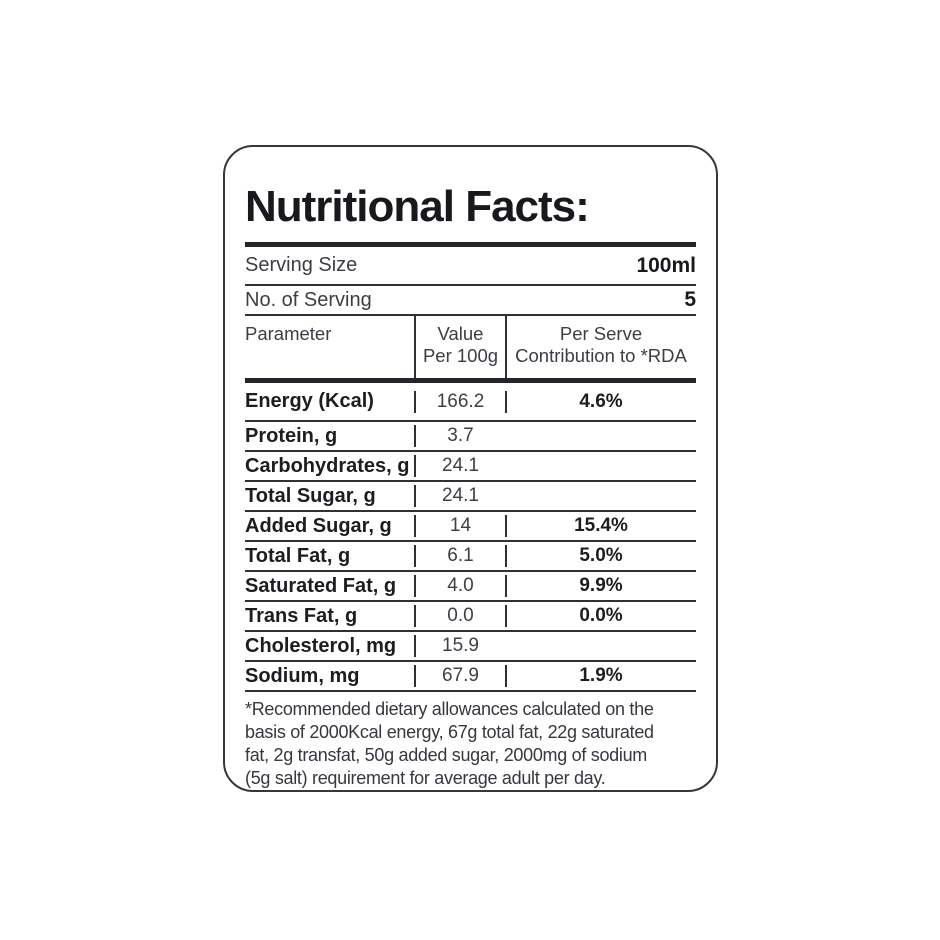 This screenshot has height=940, width=940. Describe the element at coordinates (459, 676) in the screenshot. I see `row-value: 67.9` at that location.